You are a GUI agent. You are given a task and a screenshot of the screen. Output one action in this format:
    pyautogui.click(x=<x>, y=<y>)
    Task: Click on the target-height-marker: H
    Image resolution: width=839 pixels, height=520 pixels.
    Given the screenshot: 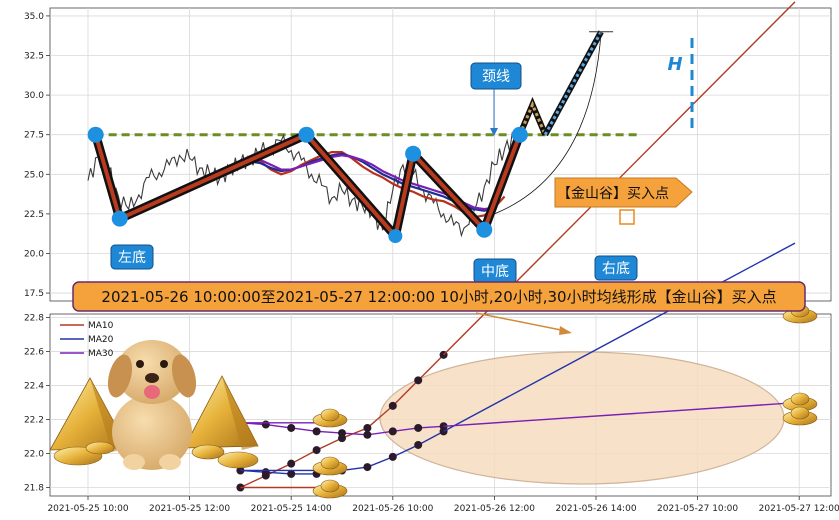 What is the action you would take?
    pyautogui.click(x=680, y=83)
    